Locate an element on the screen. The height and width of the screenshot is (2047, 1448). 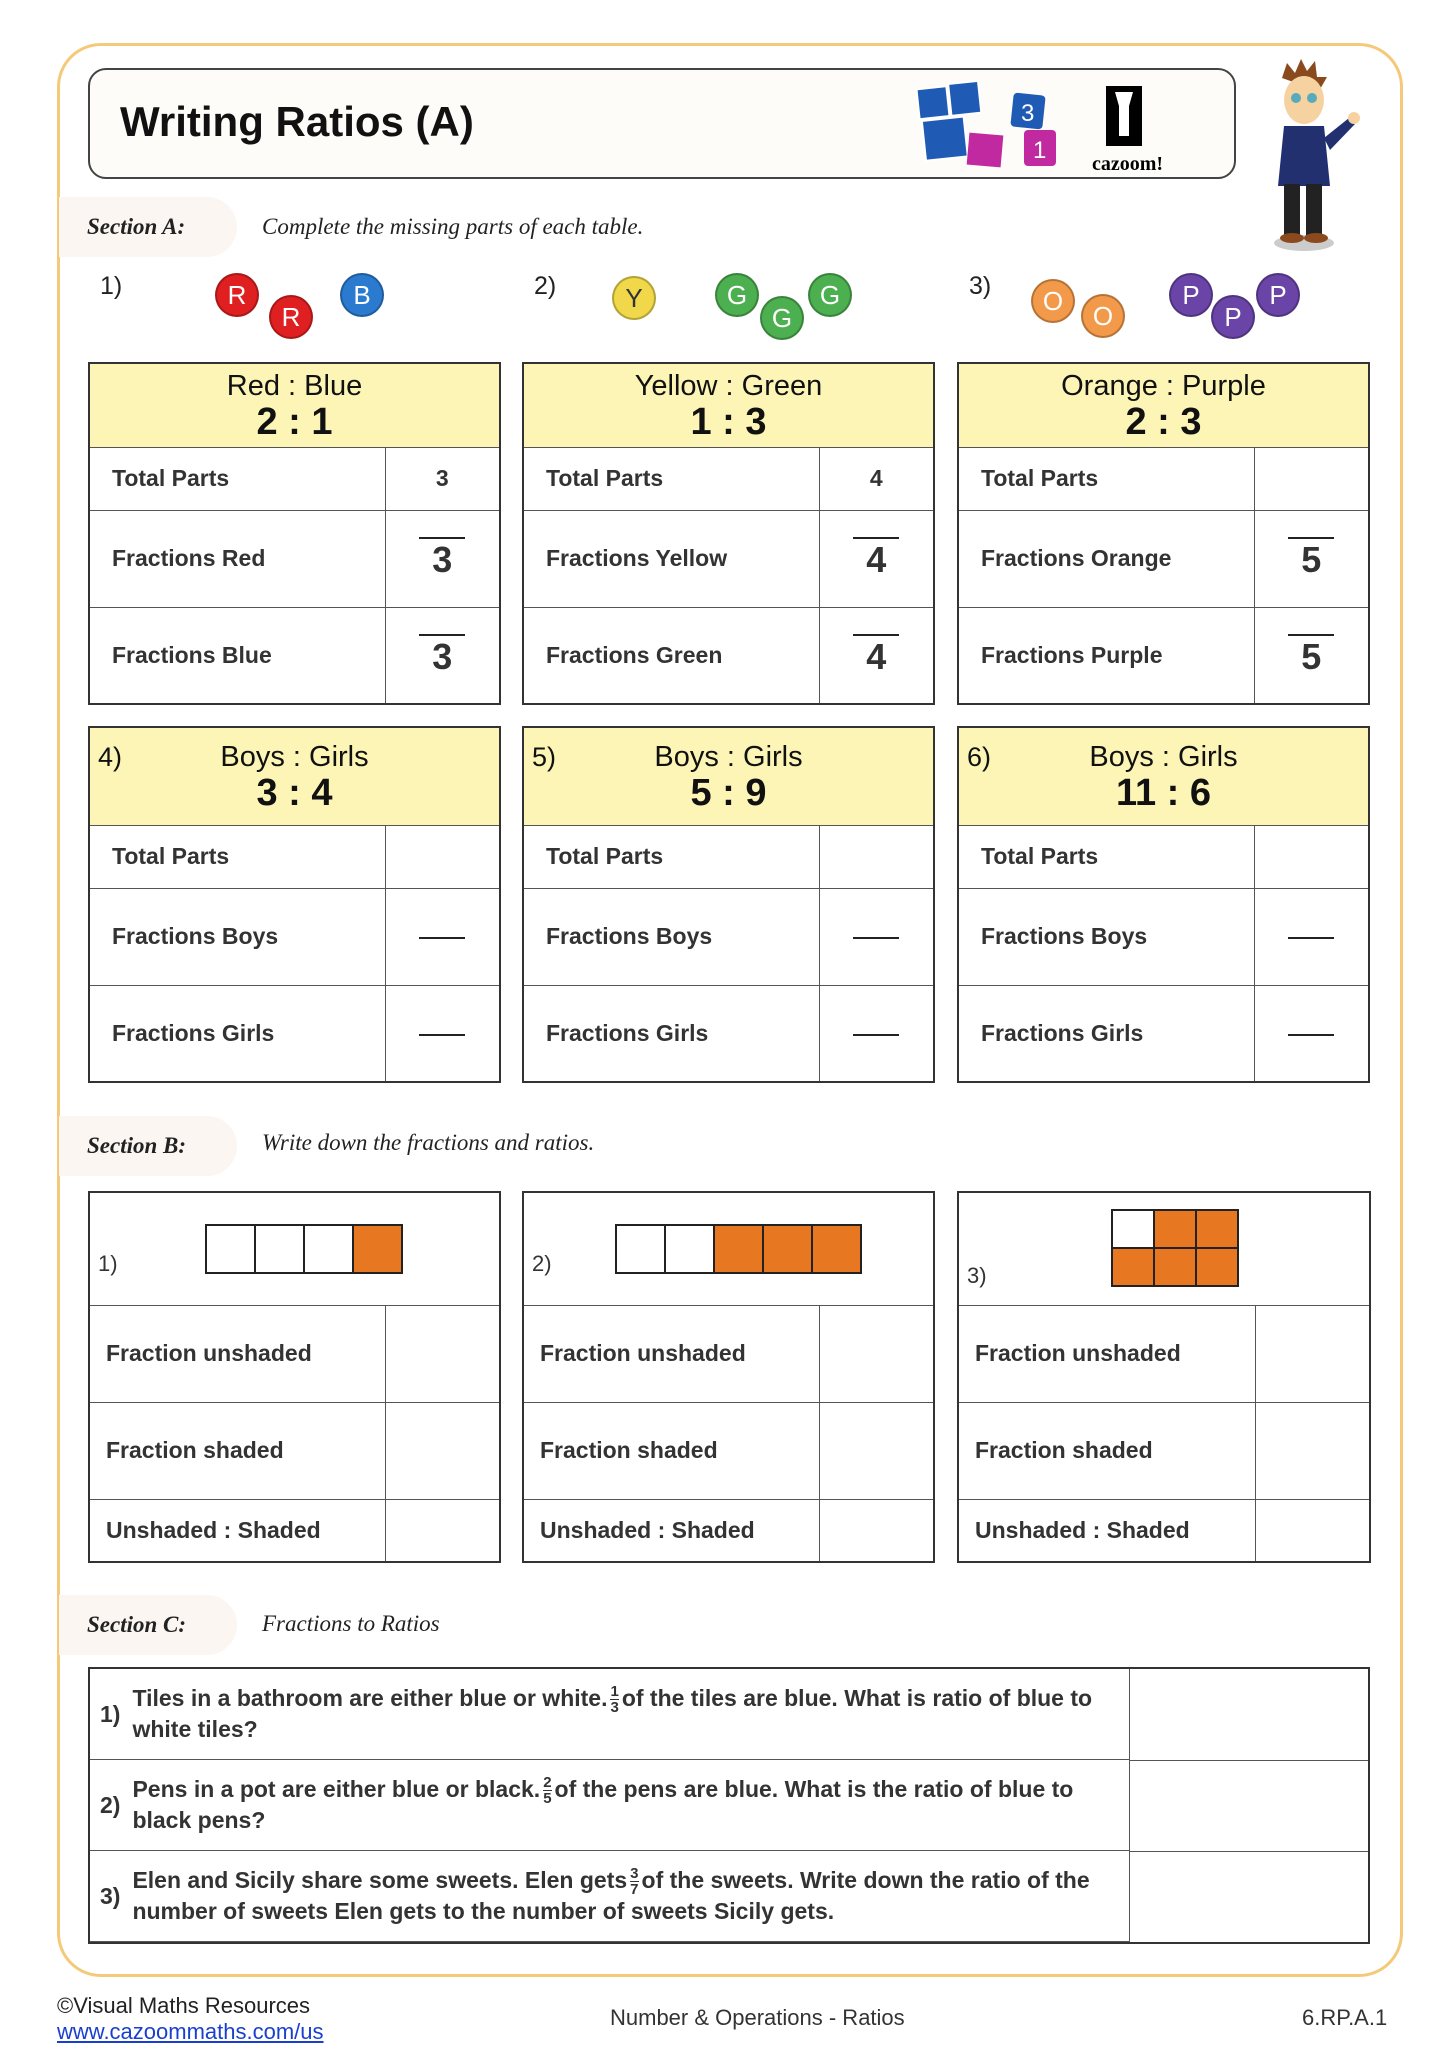
logo-tile-1: 1 is located at coordinates (1039, 150).